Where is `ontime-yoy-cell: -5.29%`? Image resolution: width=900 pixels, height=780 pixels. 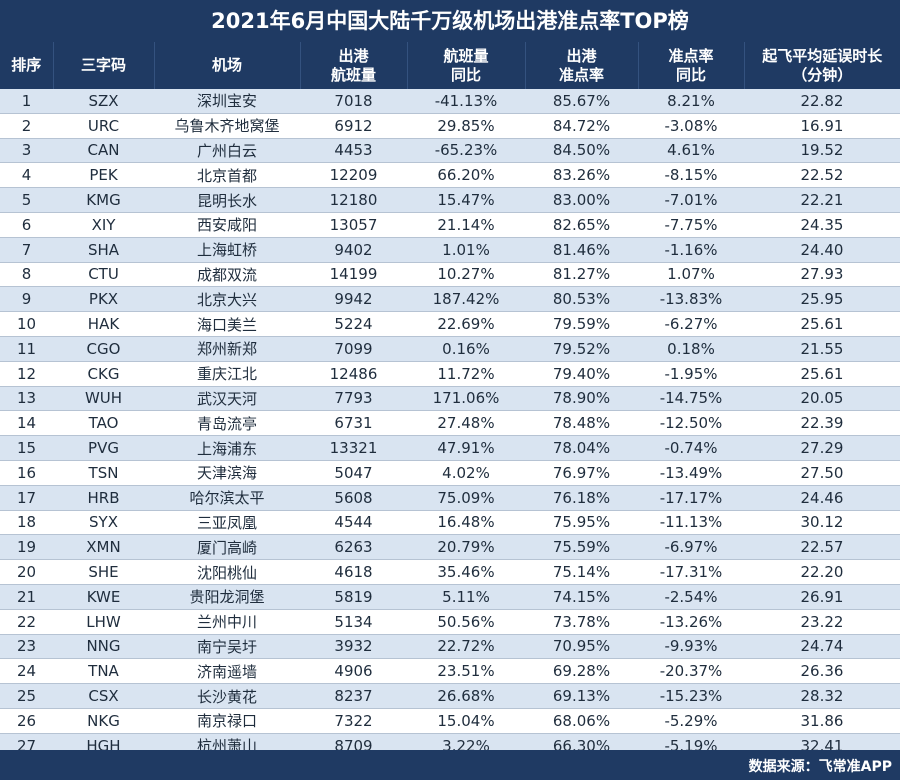 ontime-yoy-cell: -5.29% is located at coordinates (691, 721).